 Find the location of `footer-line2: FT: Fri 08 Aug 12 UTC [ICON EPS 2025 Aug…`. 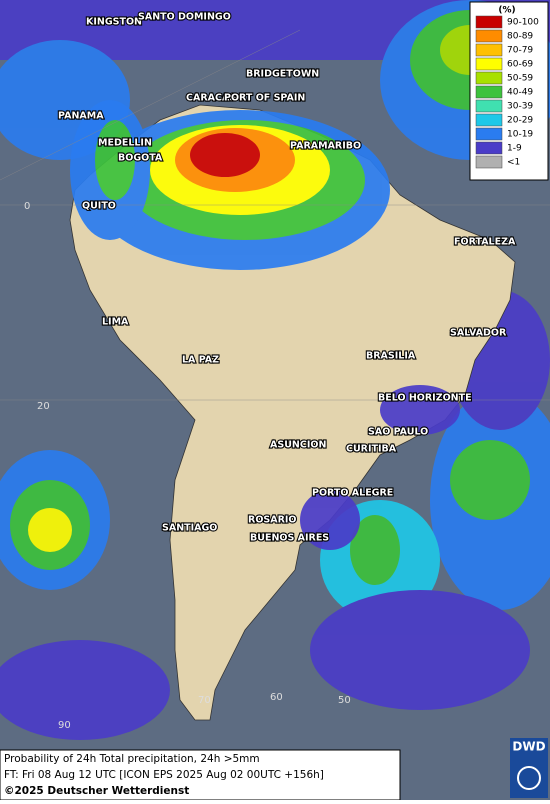

footer-line2: FT: Fri 08 Aug 12 UTC [ICON EPS 2025 Aug… is located at coordinates (164, 775).